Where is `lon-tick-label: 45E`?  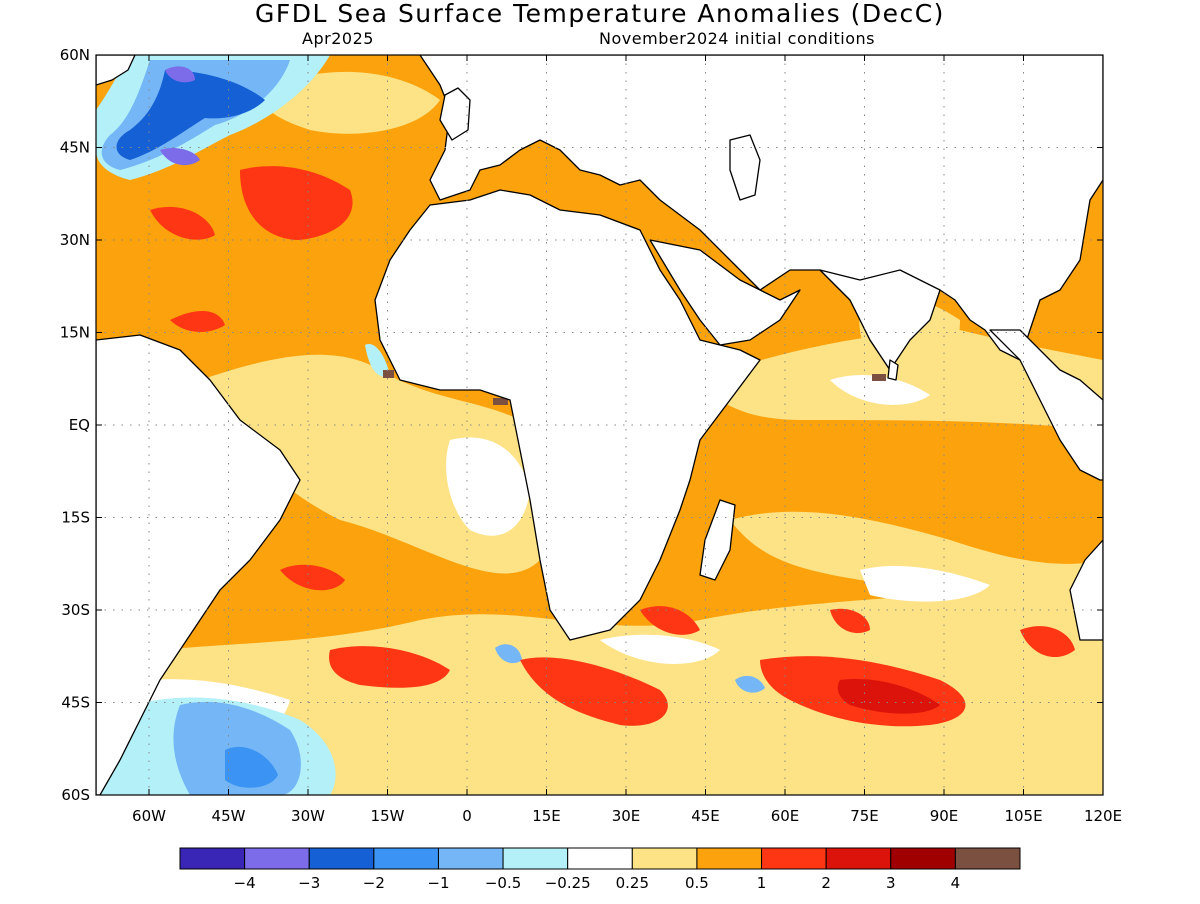 lon-tick-label: 45E is located at coordinates (705, 816).